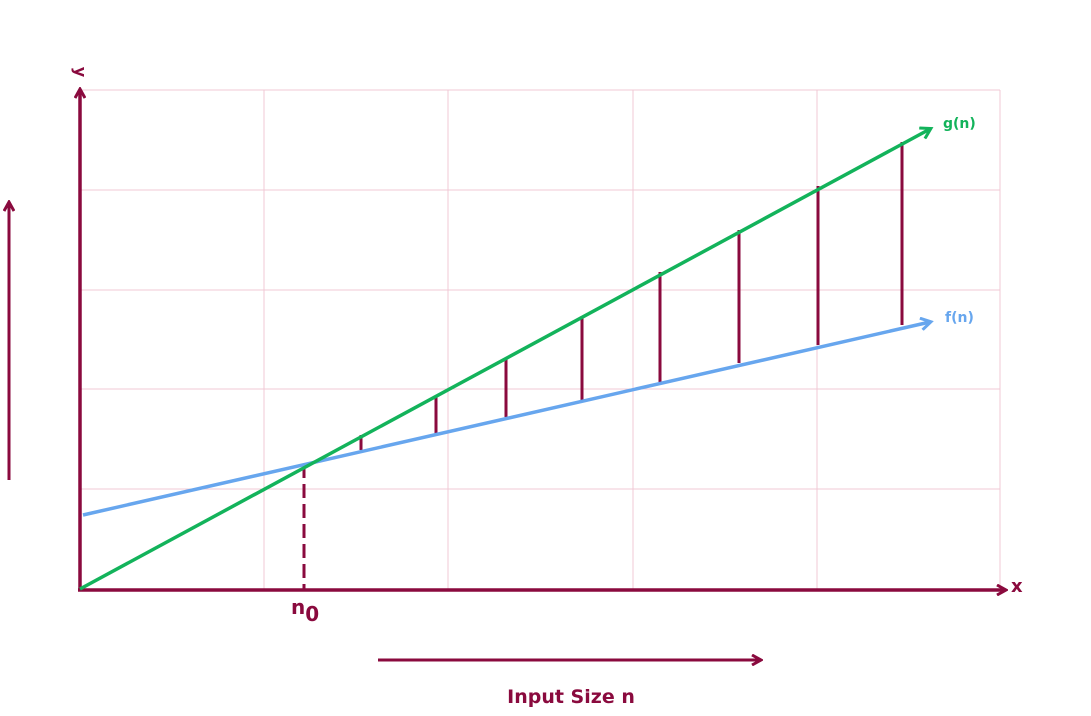 The image size is (1091, 716). I want to click on n0-label-subscript: 0, so click(312, 614).